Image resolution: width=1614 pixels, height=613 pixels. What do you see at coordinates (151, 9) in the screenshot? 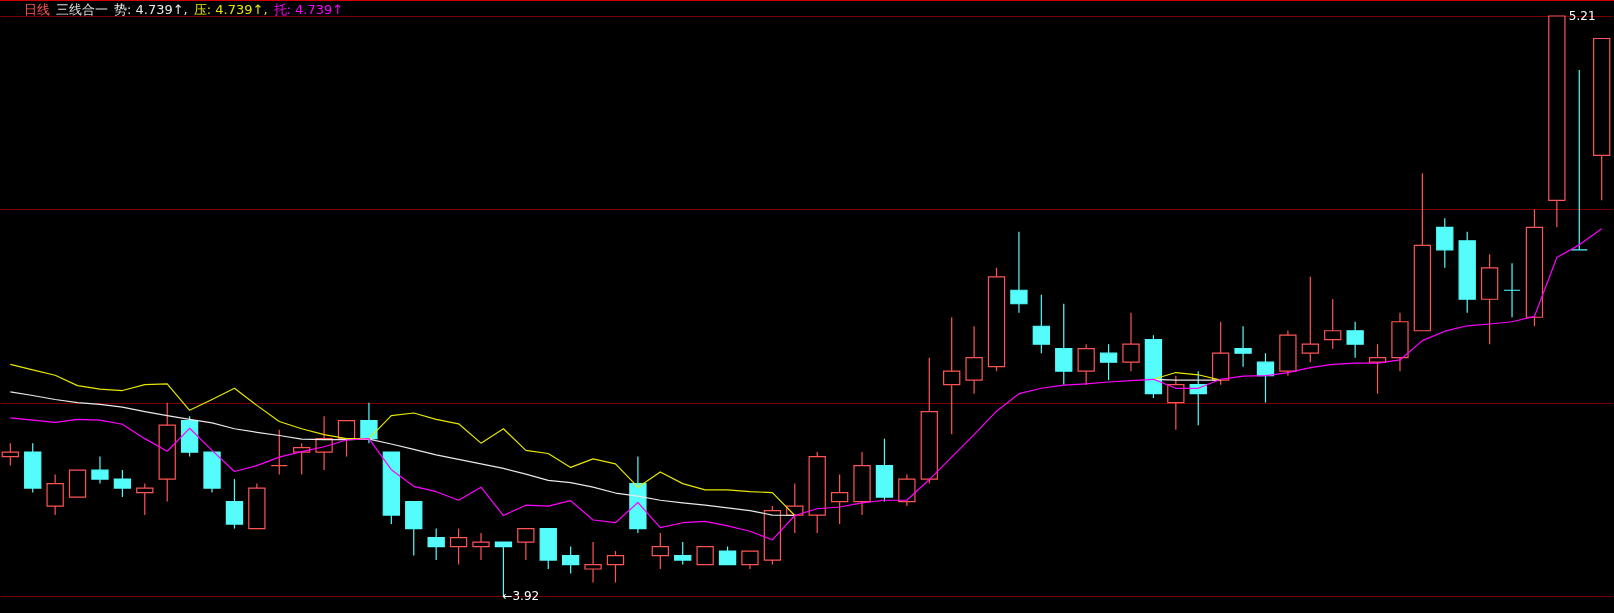
I see `annotation: 势: 4.739↑,` at bounding box center [151, 9].